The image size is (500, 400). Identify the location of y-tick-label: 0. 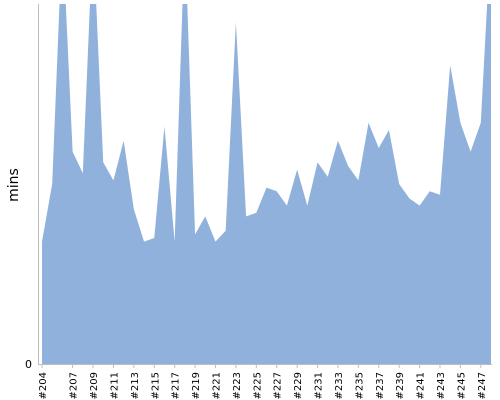
(28, 364).